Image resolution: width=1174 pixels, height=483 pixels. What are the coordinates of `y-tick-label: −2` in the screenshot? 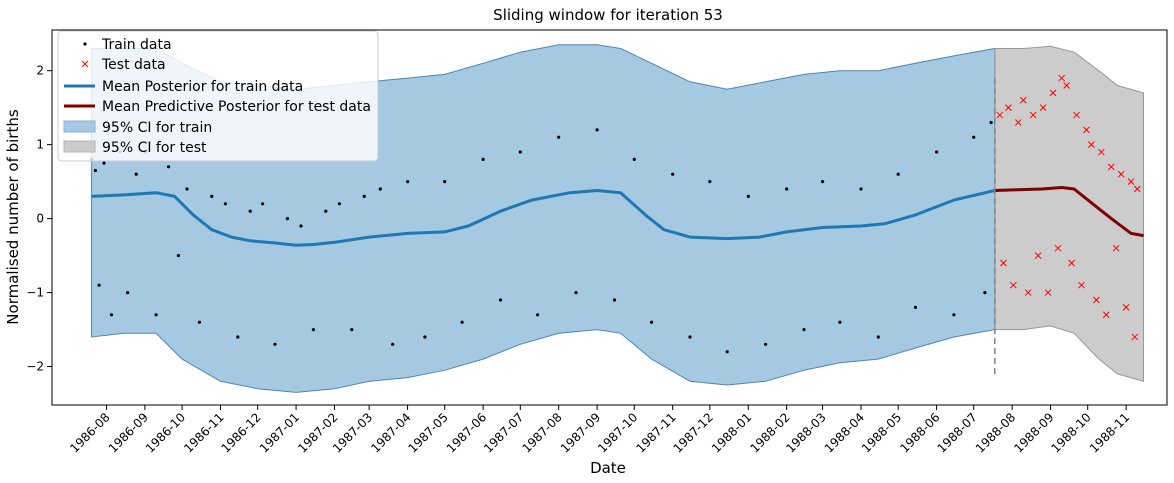 It's located at (35, 367).